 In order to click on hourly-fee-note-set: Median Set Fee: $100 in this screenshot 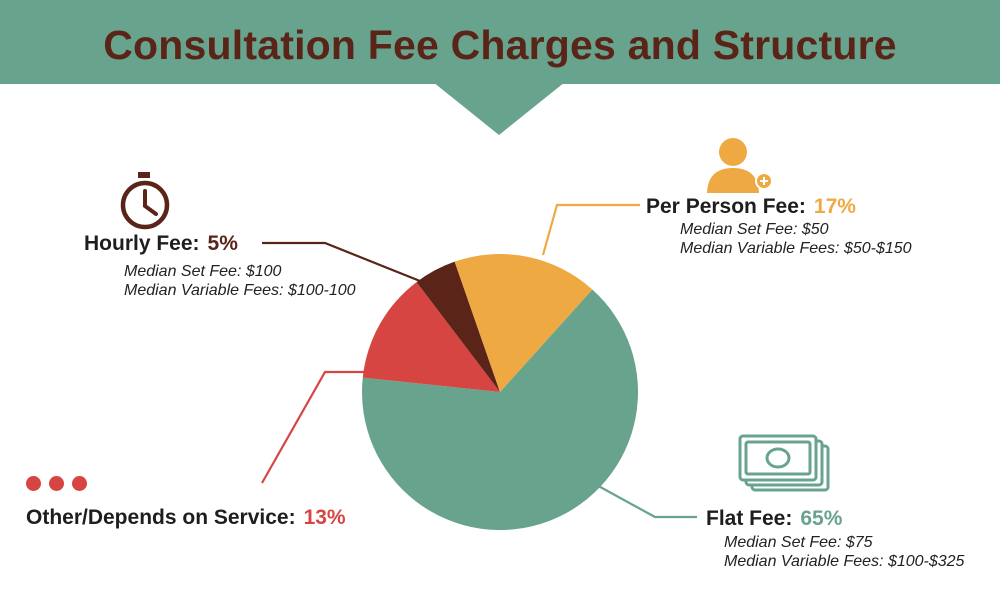, I will do `click(203, 271)`.